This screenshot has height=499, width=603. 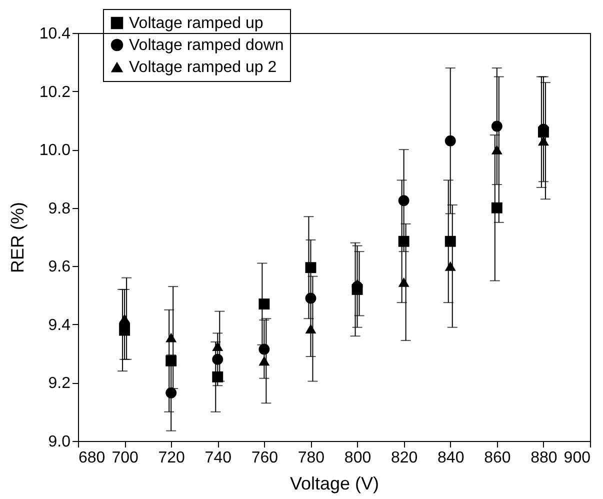 What do you see at coordinates (59, 442) in the screenshot?
I see `y-tick-label: 9.0` at bounding box center [59, 442].